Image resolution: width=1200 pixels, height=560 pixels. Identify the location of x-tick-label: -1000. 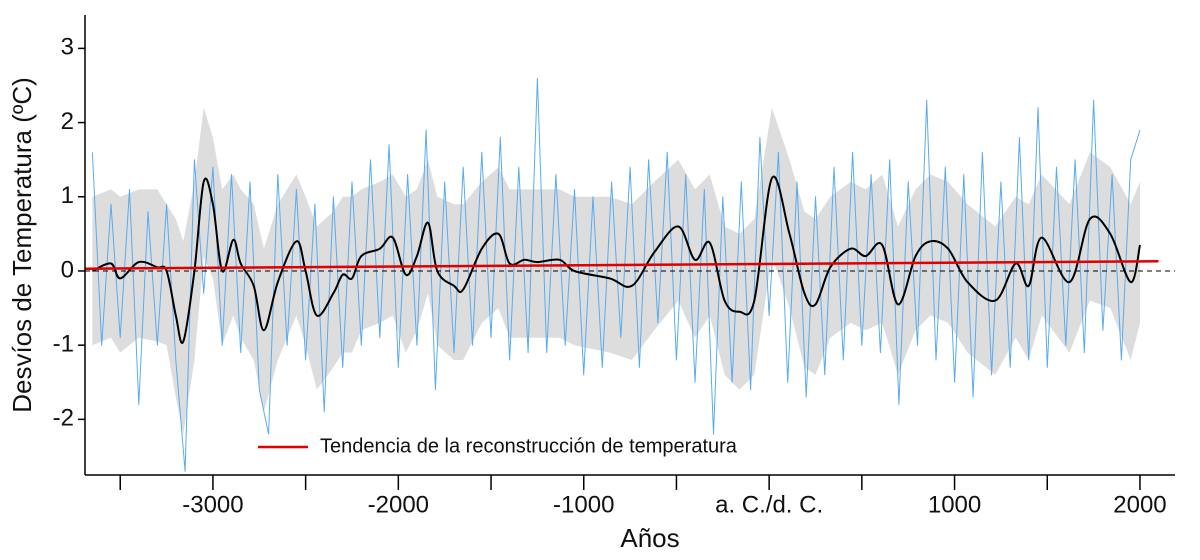
(583, 504).